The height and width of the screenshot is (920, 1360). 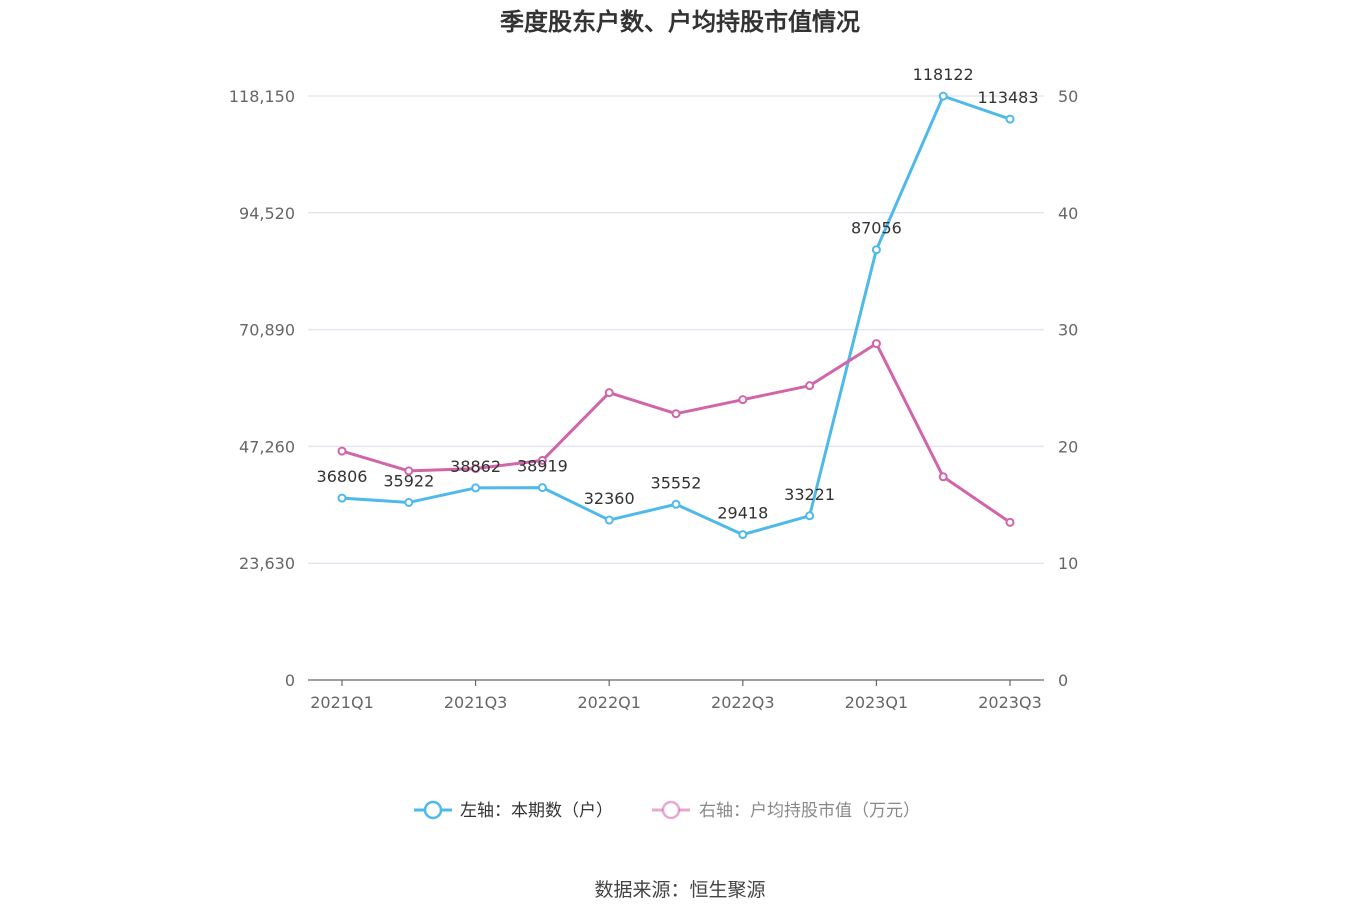 I want to click on data-label: 32360, so click(x=609, y=498).